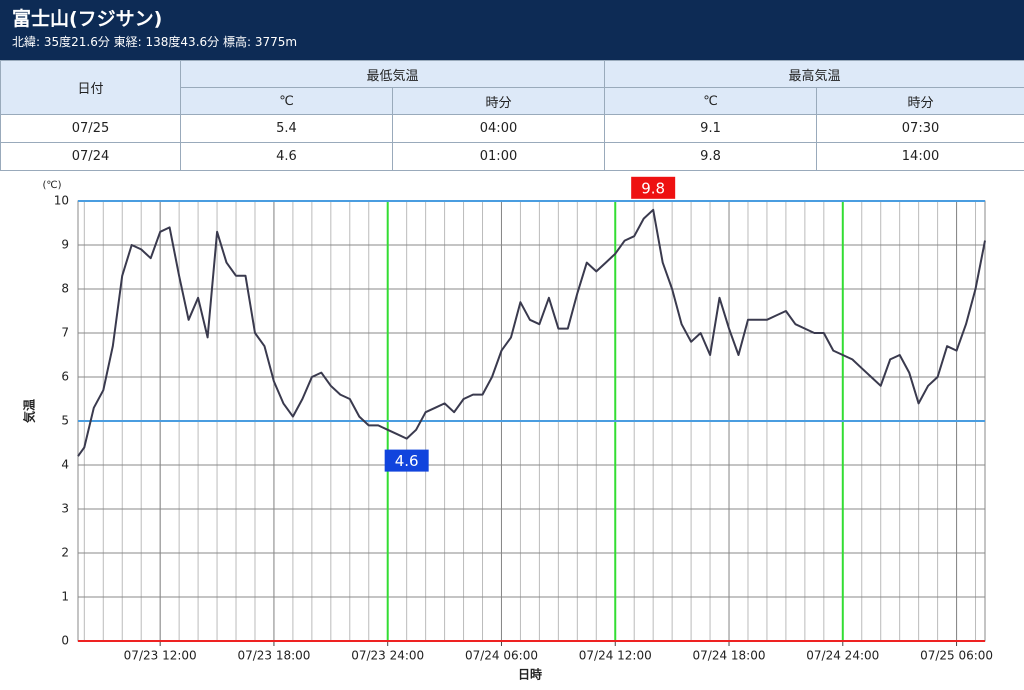  What do you see at coordinates (729, 656) in the screenshot?
I see `x-tick-label: 07/24 18:00` at bounding box center [729, 656].